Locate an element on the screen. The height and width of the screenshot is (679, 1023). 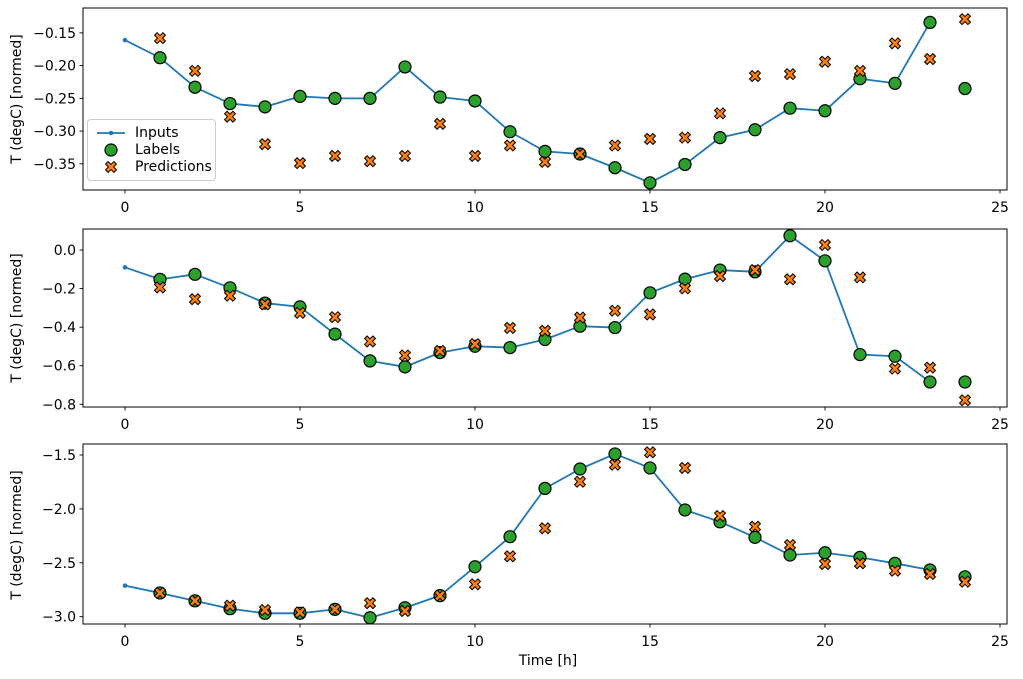
legend: Inputs Labels Predictions is located at coordinates (151, 150).